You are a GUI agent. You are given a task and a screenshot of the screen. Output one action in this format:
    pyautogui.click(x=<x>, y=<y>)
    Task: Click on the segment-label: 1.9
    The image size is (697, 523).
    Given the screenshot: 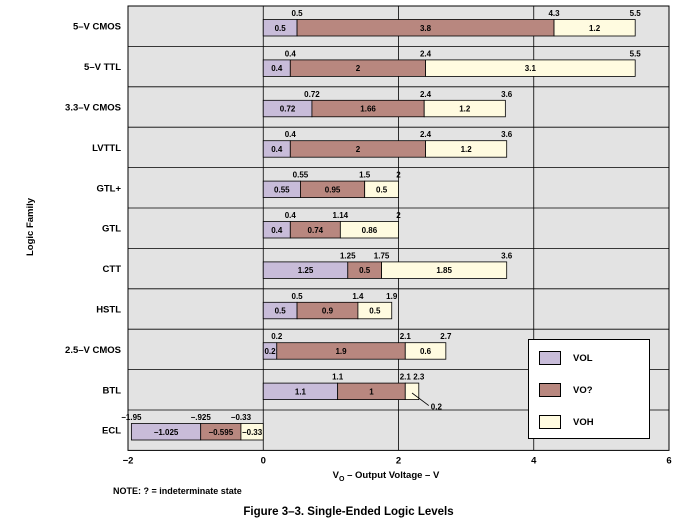 What is the action you would take?
    pyautogui.click(x=341, y=351)
    